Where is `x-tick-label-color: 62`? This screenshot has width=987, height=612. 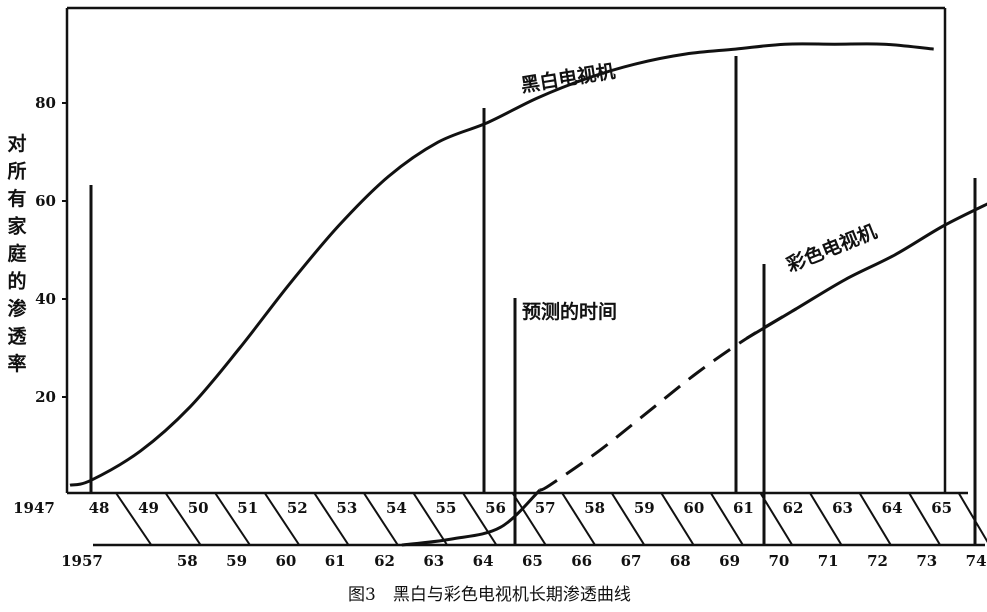
x-tick-label-color: 62 is located at coordinates (384, 561).